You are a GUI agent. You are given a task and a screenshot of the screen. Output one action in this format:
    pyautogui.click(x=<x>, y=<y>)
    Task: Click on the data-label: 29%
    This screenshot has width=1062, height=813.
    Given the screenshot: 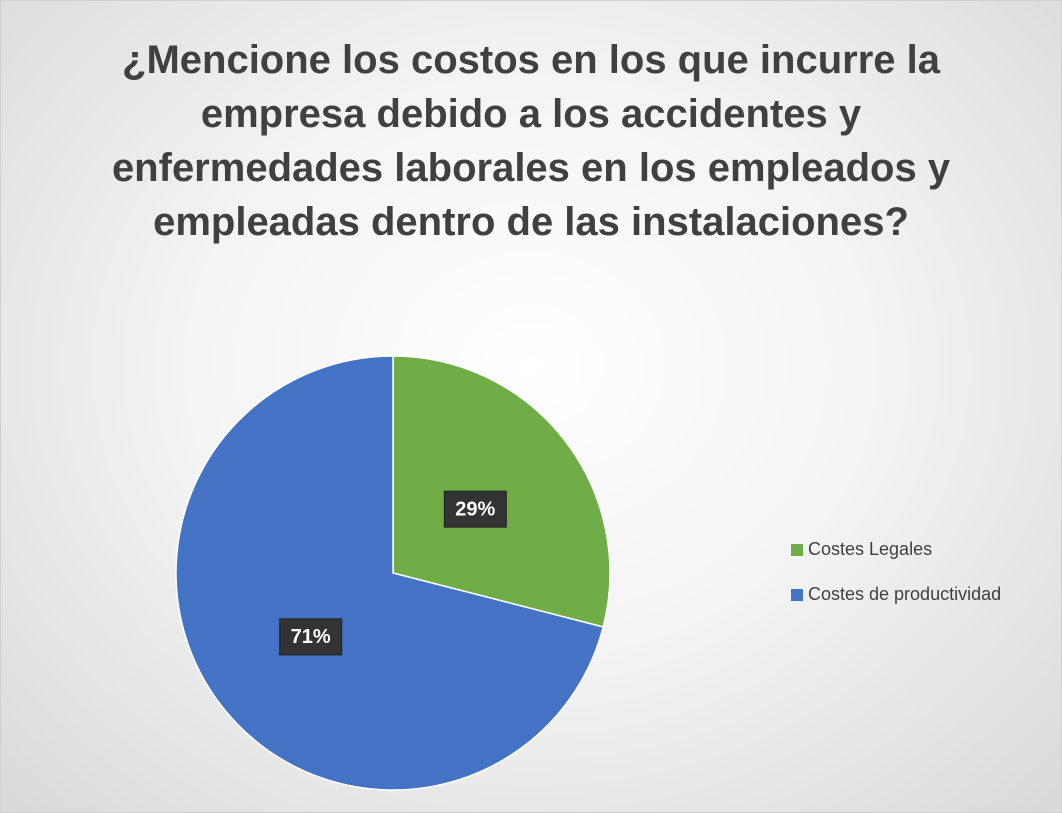 What is the action you would take?
    pyautogui.click(x=475, y=509)
    